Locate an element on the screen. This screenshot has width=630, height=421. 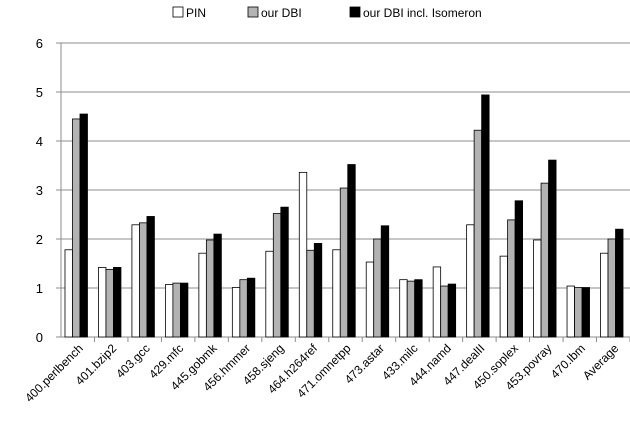
bar-our-dbi-470-lbm is located at coordinates (578, 312).